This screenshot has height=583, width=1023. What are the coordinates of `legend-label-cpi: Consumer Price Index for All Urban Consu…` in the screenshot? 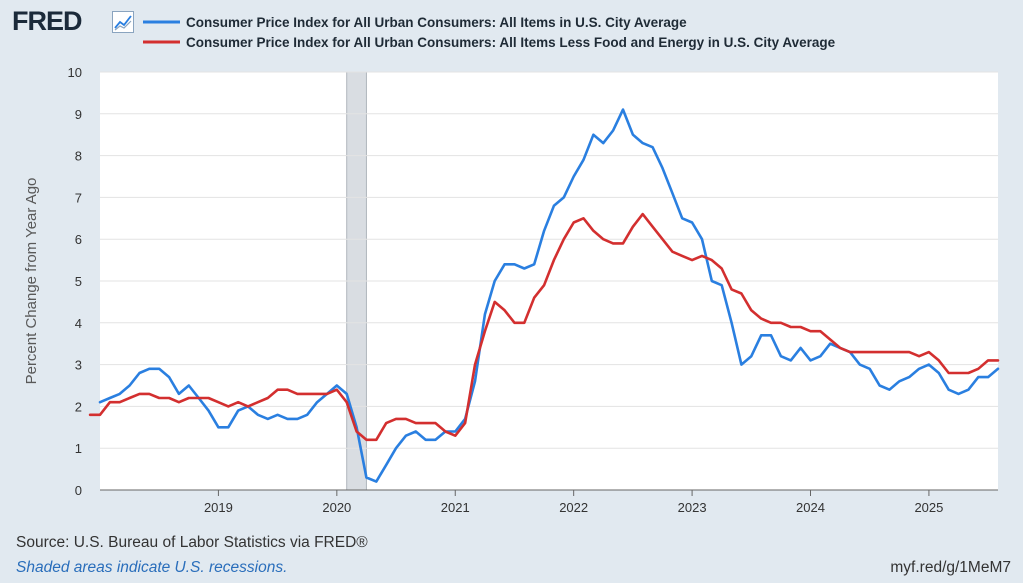 It's located at (436, 22).